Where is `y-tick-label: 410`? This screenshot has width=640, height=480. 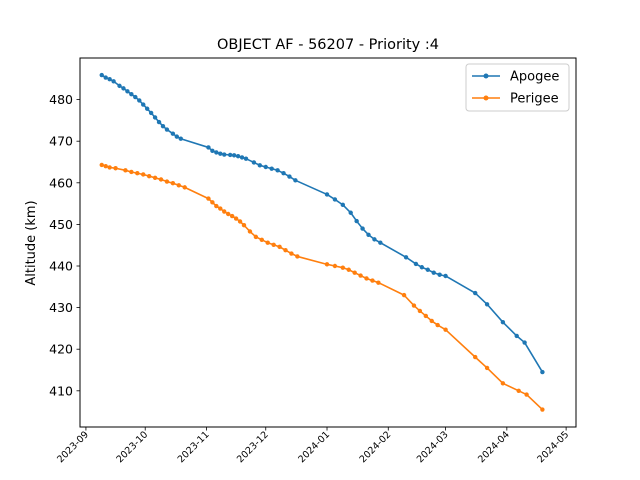
y-tick-label: 410 is located at coordinates (61, 390).